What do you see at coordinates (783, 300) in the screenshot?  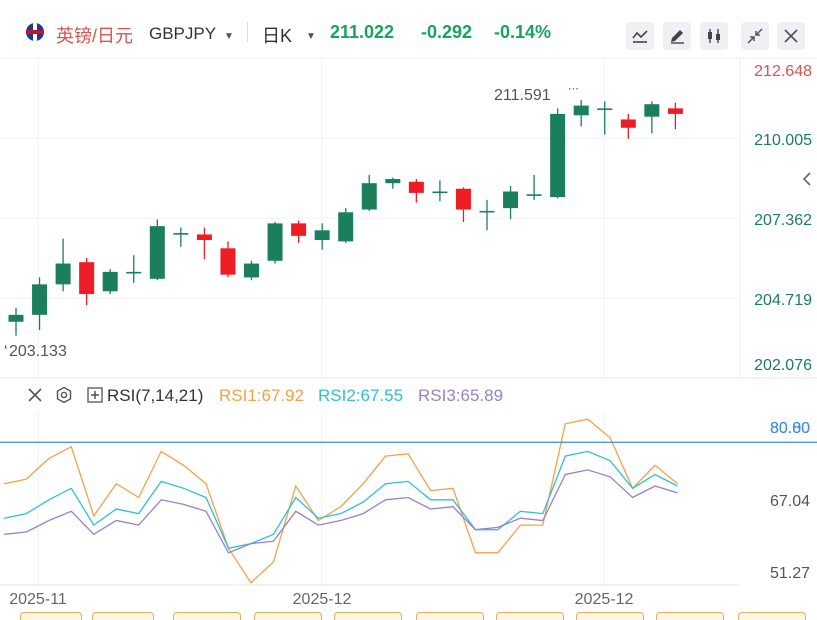 I see `price-axis-tick: 204.719` at bounding box center [783, 300].